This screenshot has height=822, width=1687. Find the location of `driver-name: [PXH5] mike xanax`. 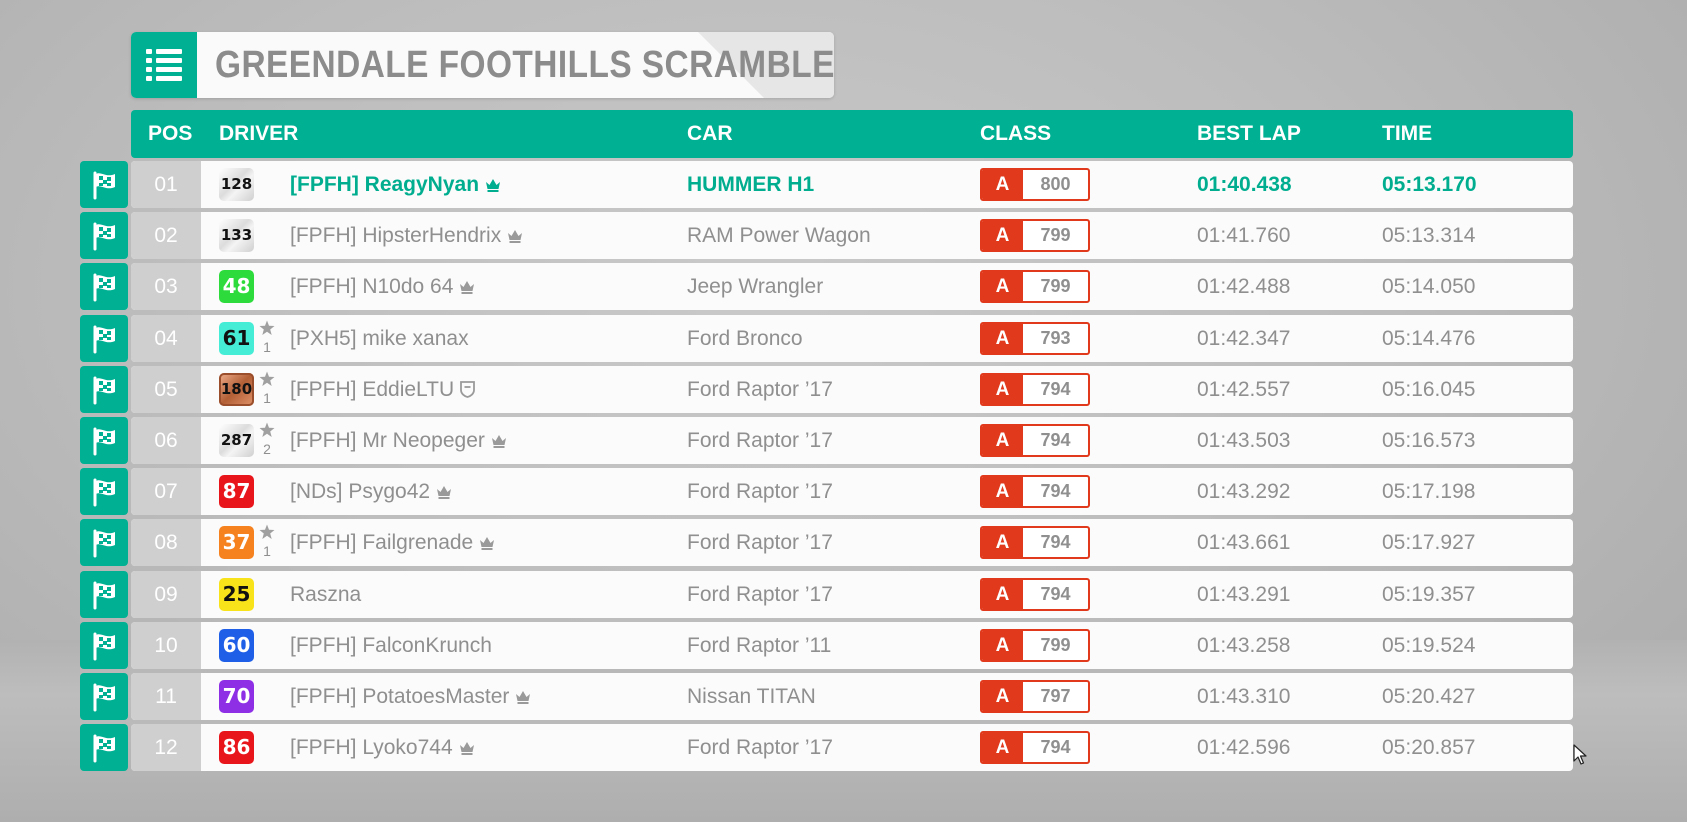

driver-name: [PXH5] mike xanax is located at coordinates (379, 338).